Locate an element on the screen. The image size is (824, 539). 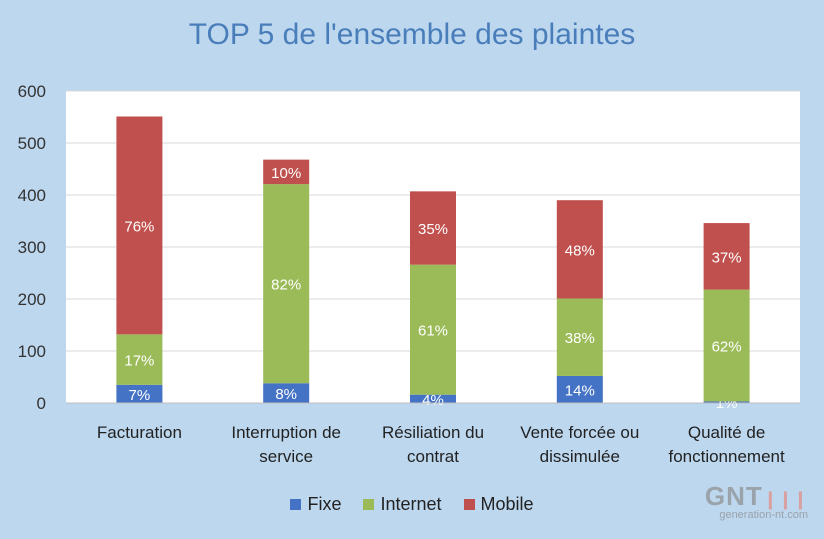
chart-title: TOP 5 de l'ensemble des plaintes is located at coordinates (412, 34).